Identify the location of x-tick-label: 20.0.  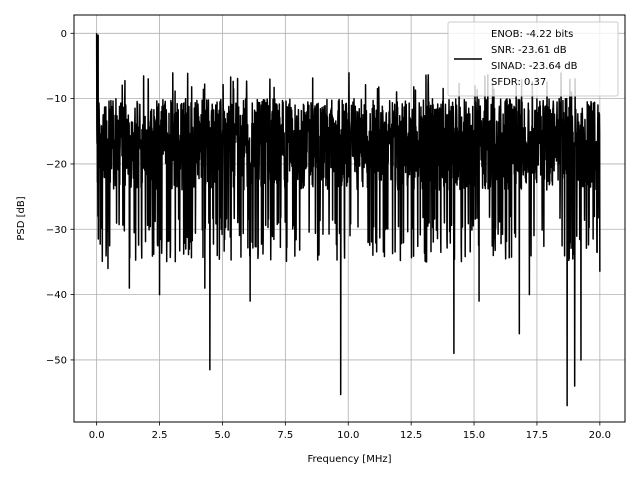
(600, 435).